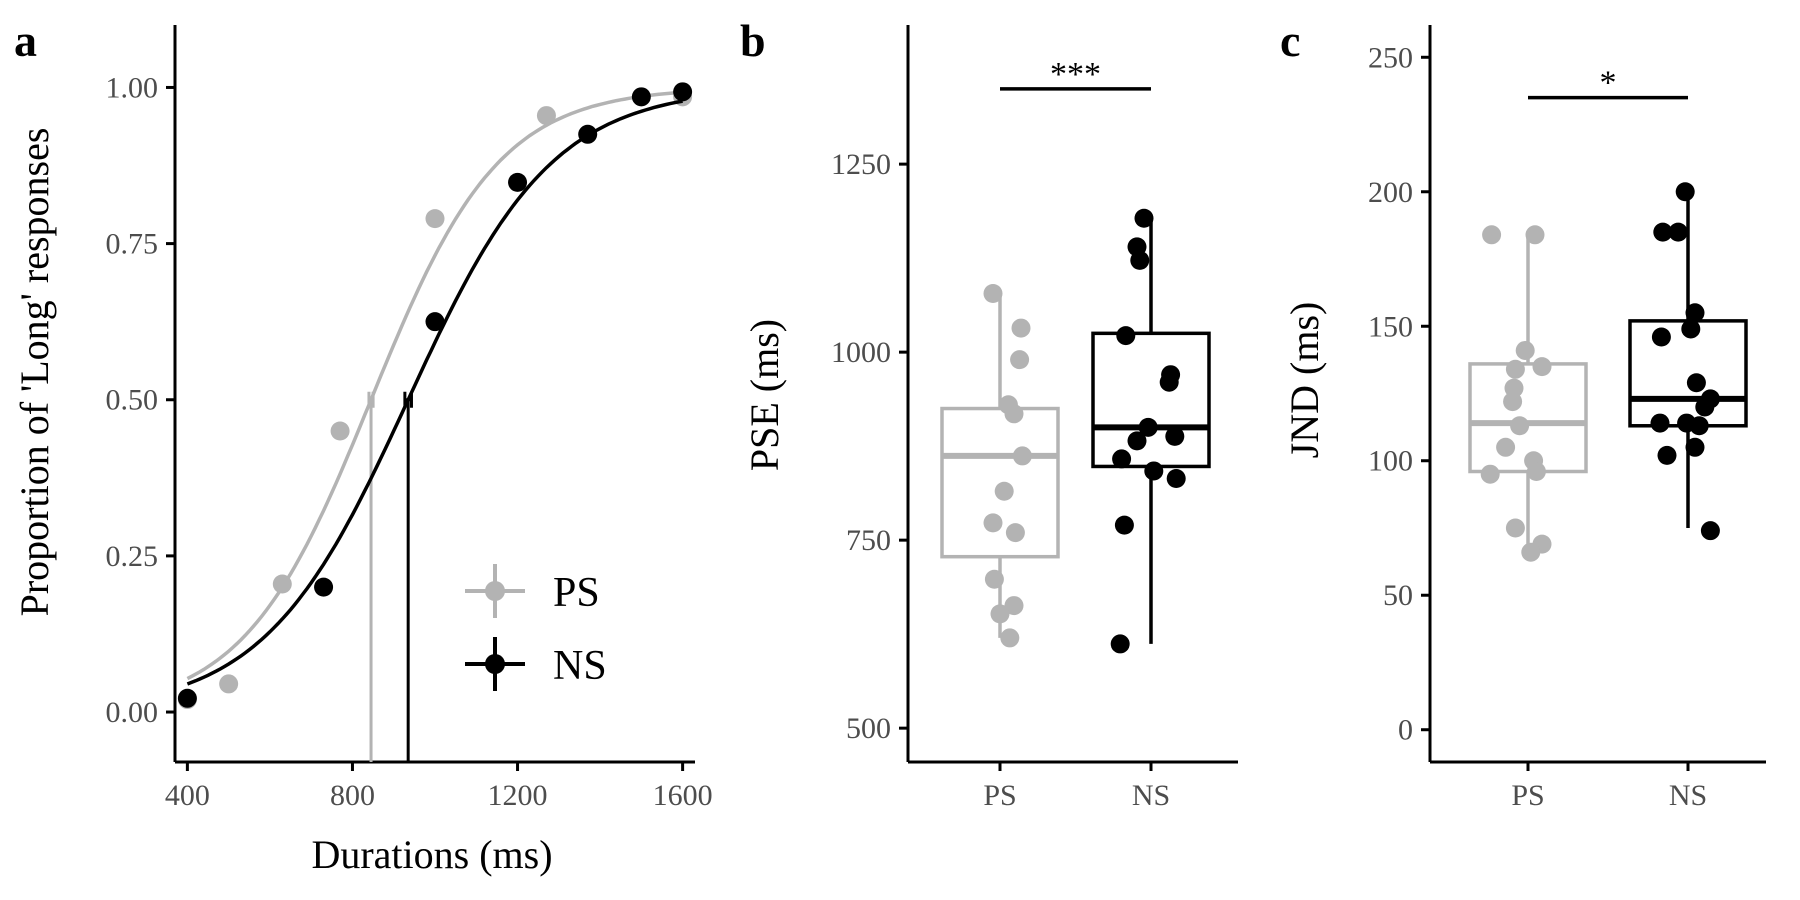  What do you see at coordinates (861, 352) in the screenshot?
I see `y-tick-label: 1000` at bounding box center [861, 352].